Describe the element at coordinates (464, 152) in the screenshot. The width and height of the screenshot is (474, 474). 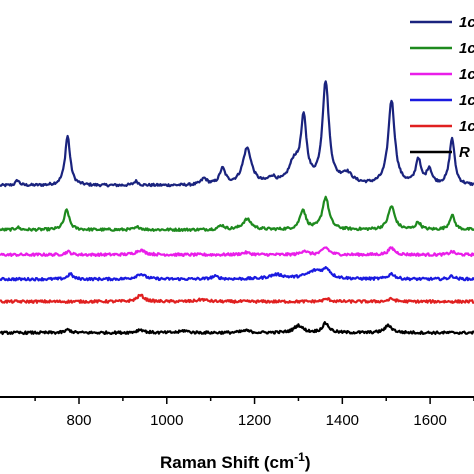
I see `legend-label-6: R` at that location.